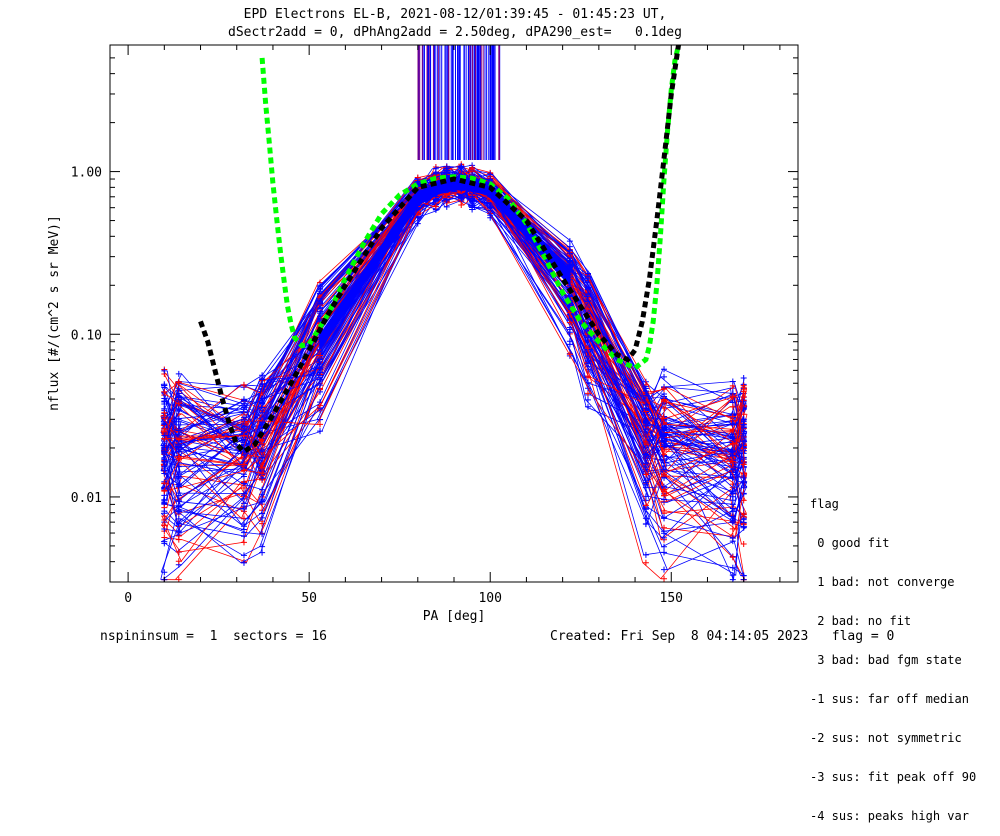 The width and height of the screenshot is (1000, 836). I want to click on x-axis-label: PA [deg], so click(454, 616).